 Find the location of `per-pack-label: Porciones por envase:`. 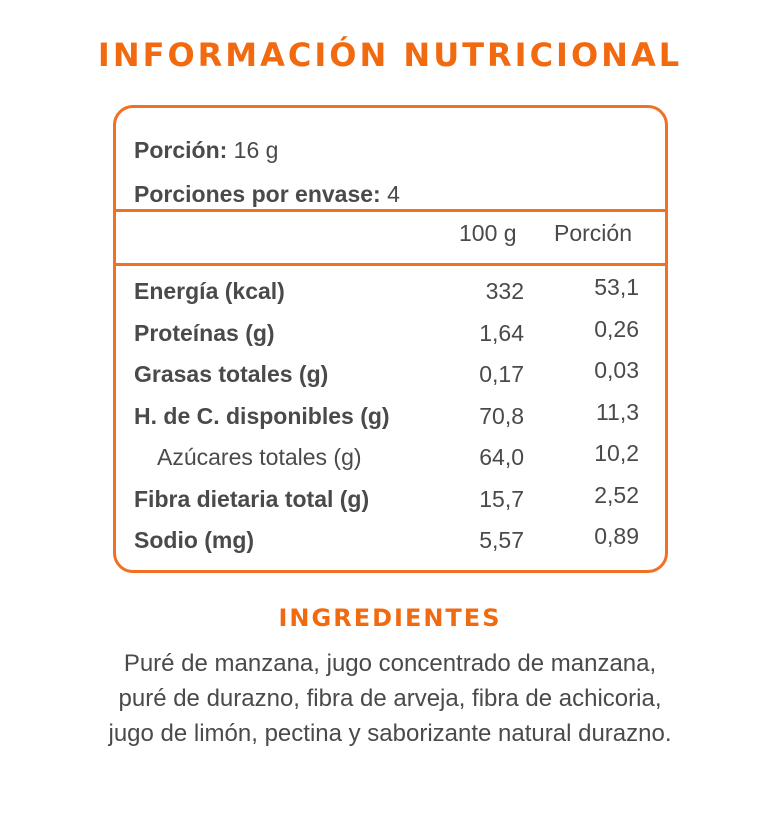

per-pack-label: Porciones por envase: is located at coordinates (257, 194).